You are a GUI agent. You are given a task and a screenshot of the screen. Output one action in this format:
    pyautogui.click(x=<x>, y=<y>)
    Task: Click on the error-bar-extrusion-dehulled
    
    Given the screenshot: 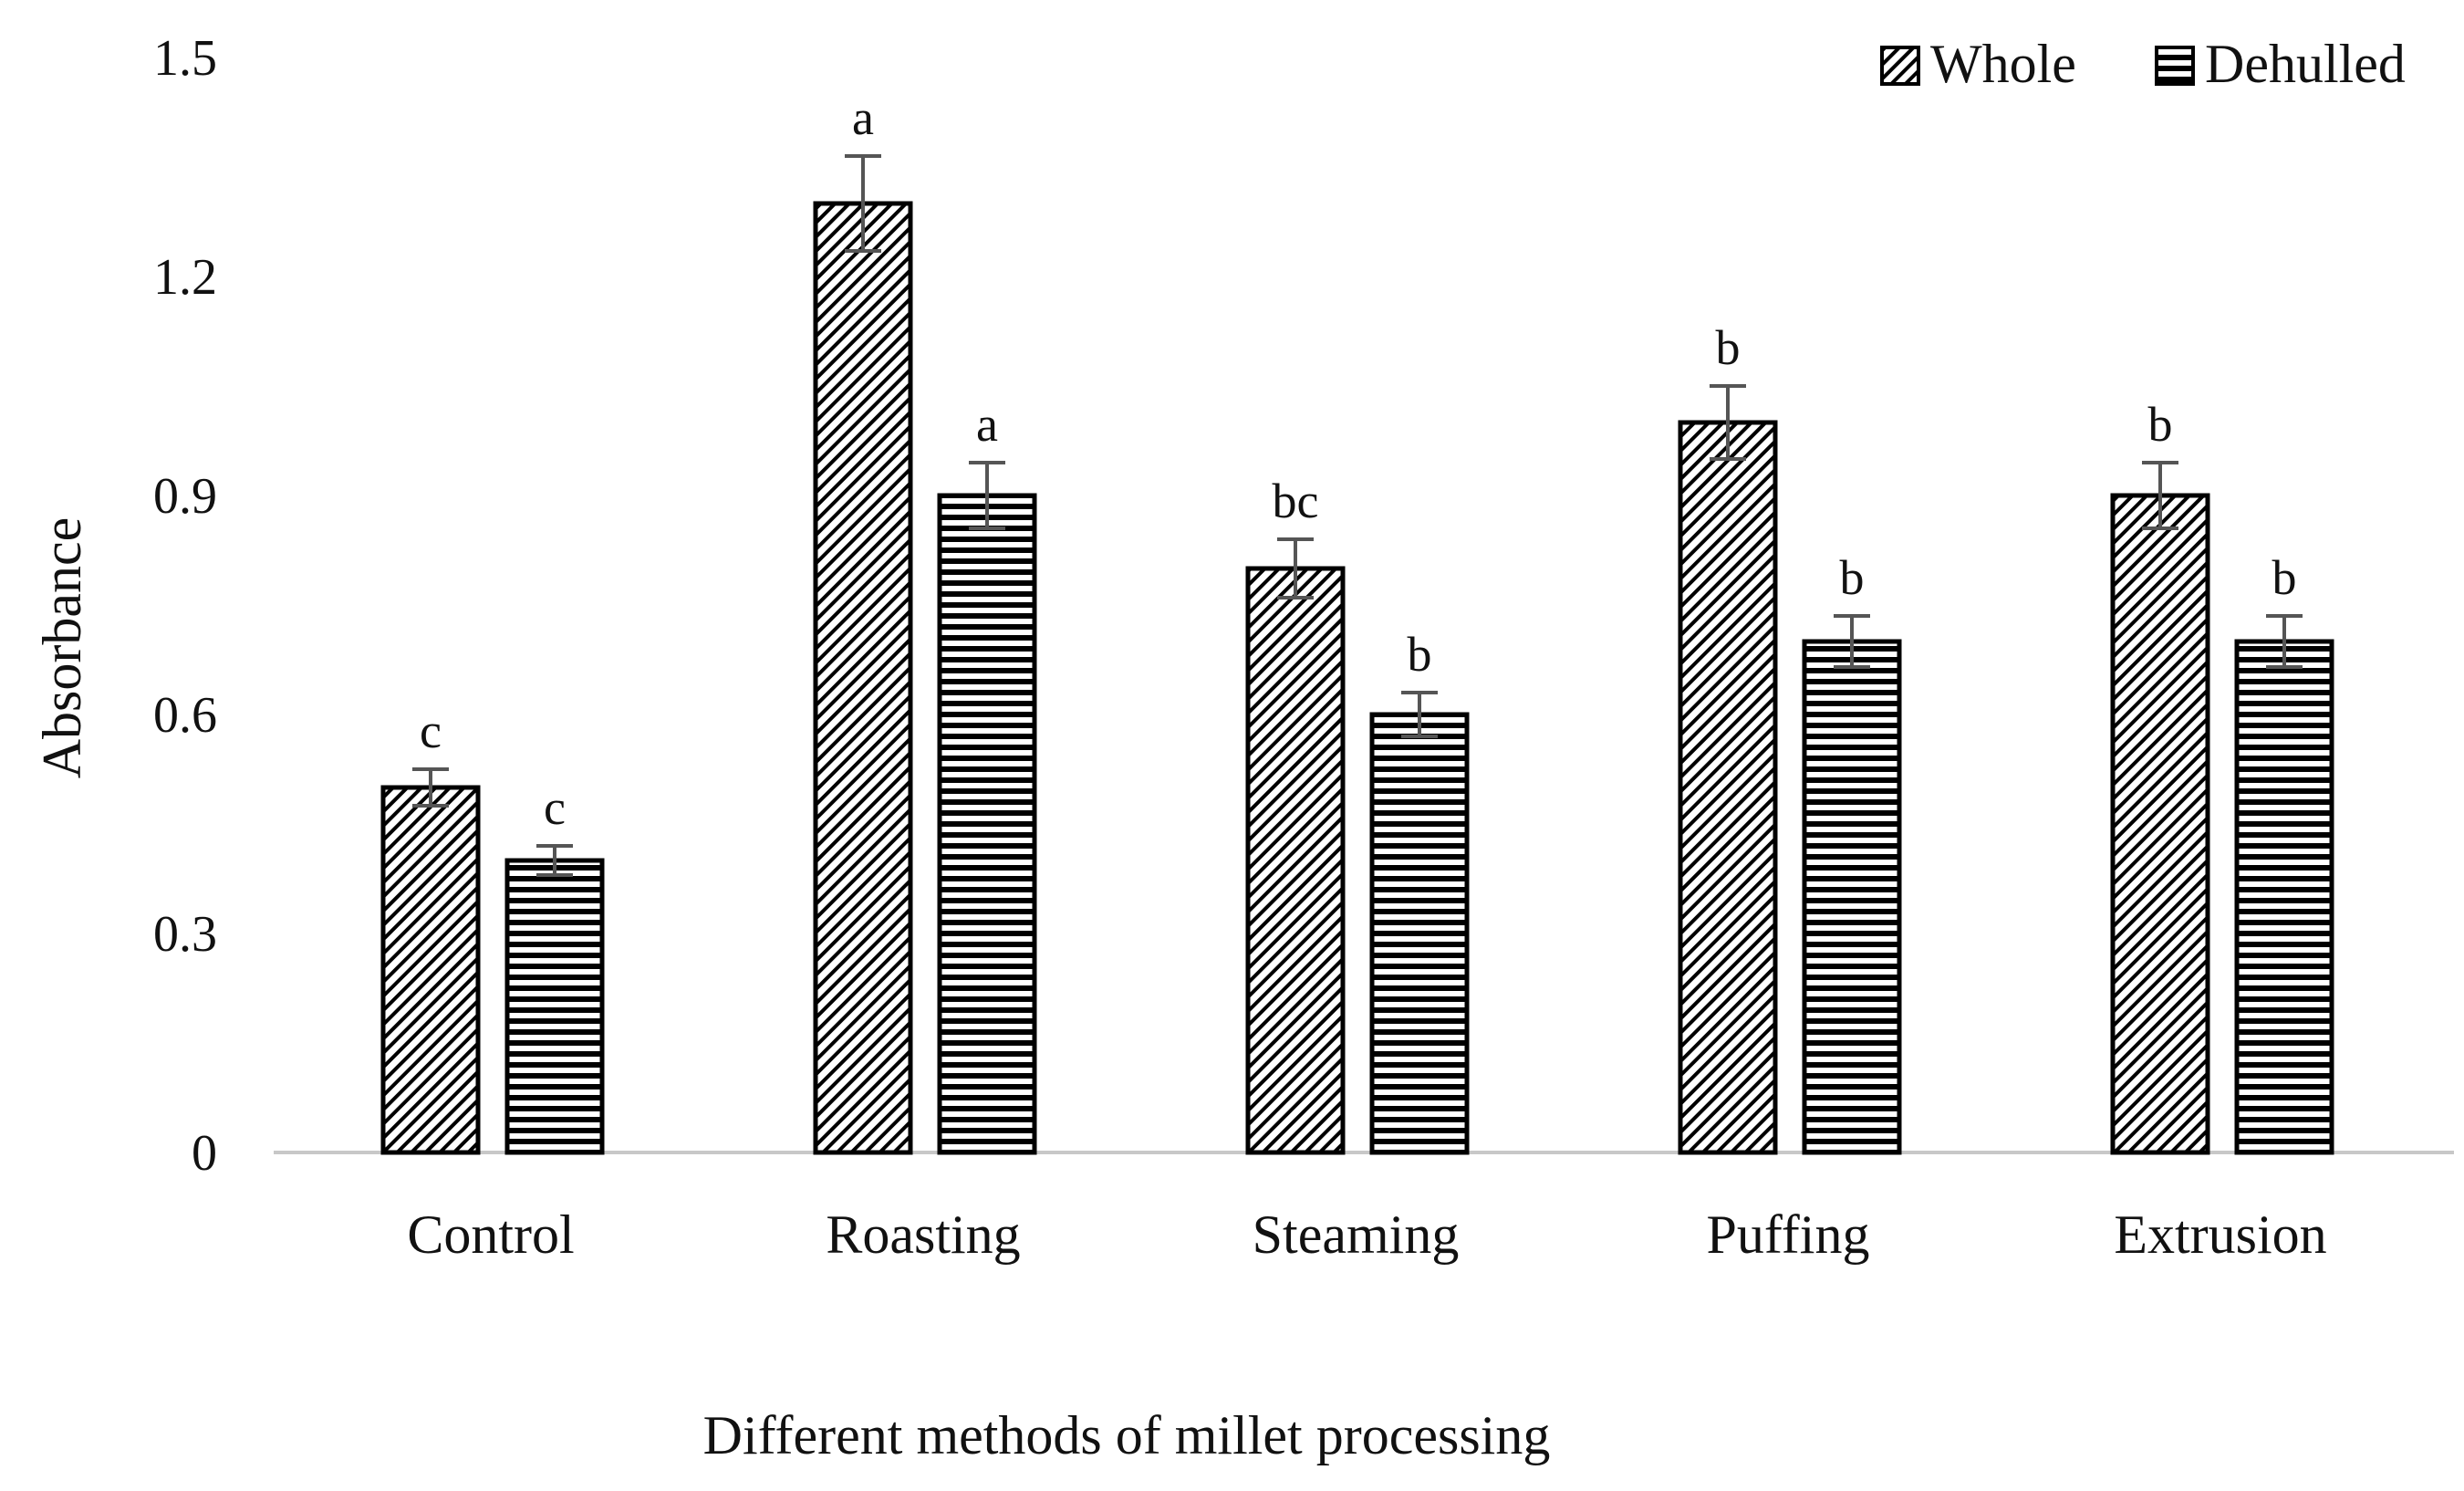 What is the action you would take?
    pyautogui.click(x=2284, y=641)
    